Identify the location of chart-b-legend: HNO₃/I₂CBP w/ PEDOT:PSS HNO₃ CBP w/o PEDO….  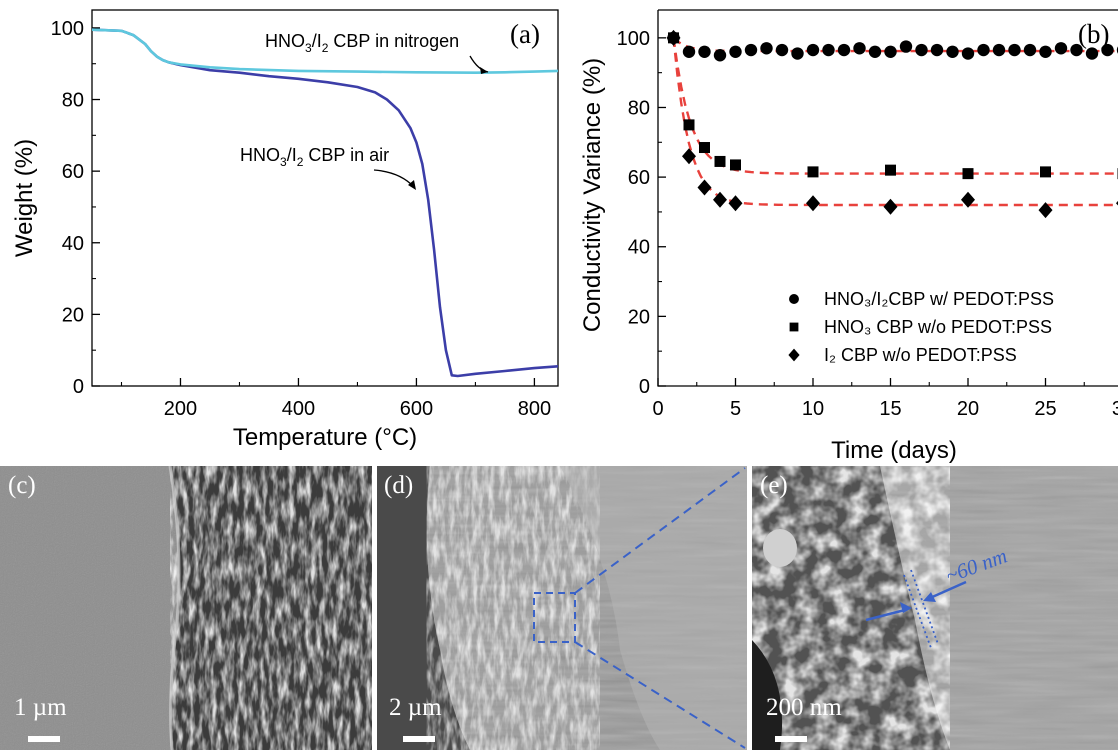
(921, 327).